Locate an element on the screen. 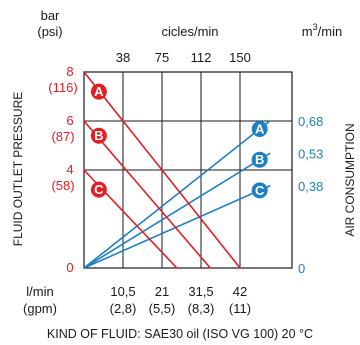  left-tick-label: 4 is located at coordinates (69, 169).